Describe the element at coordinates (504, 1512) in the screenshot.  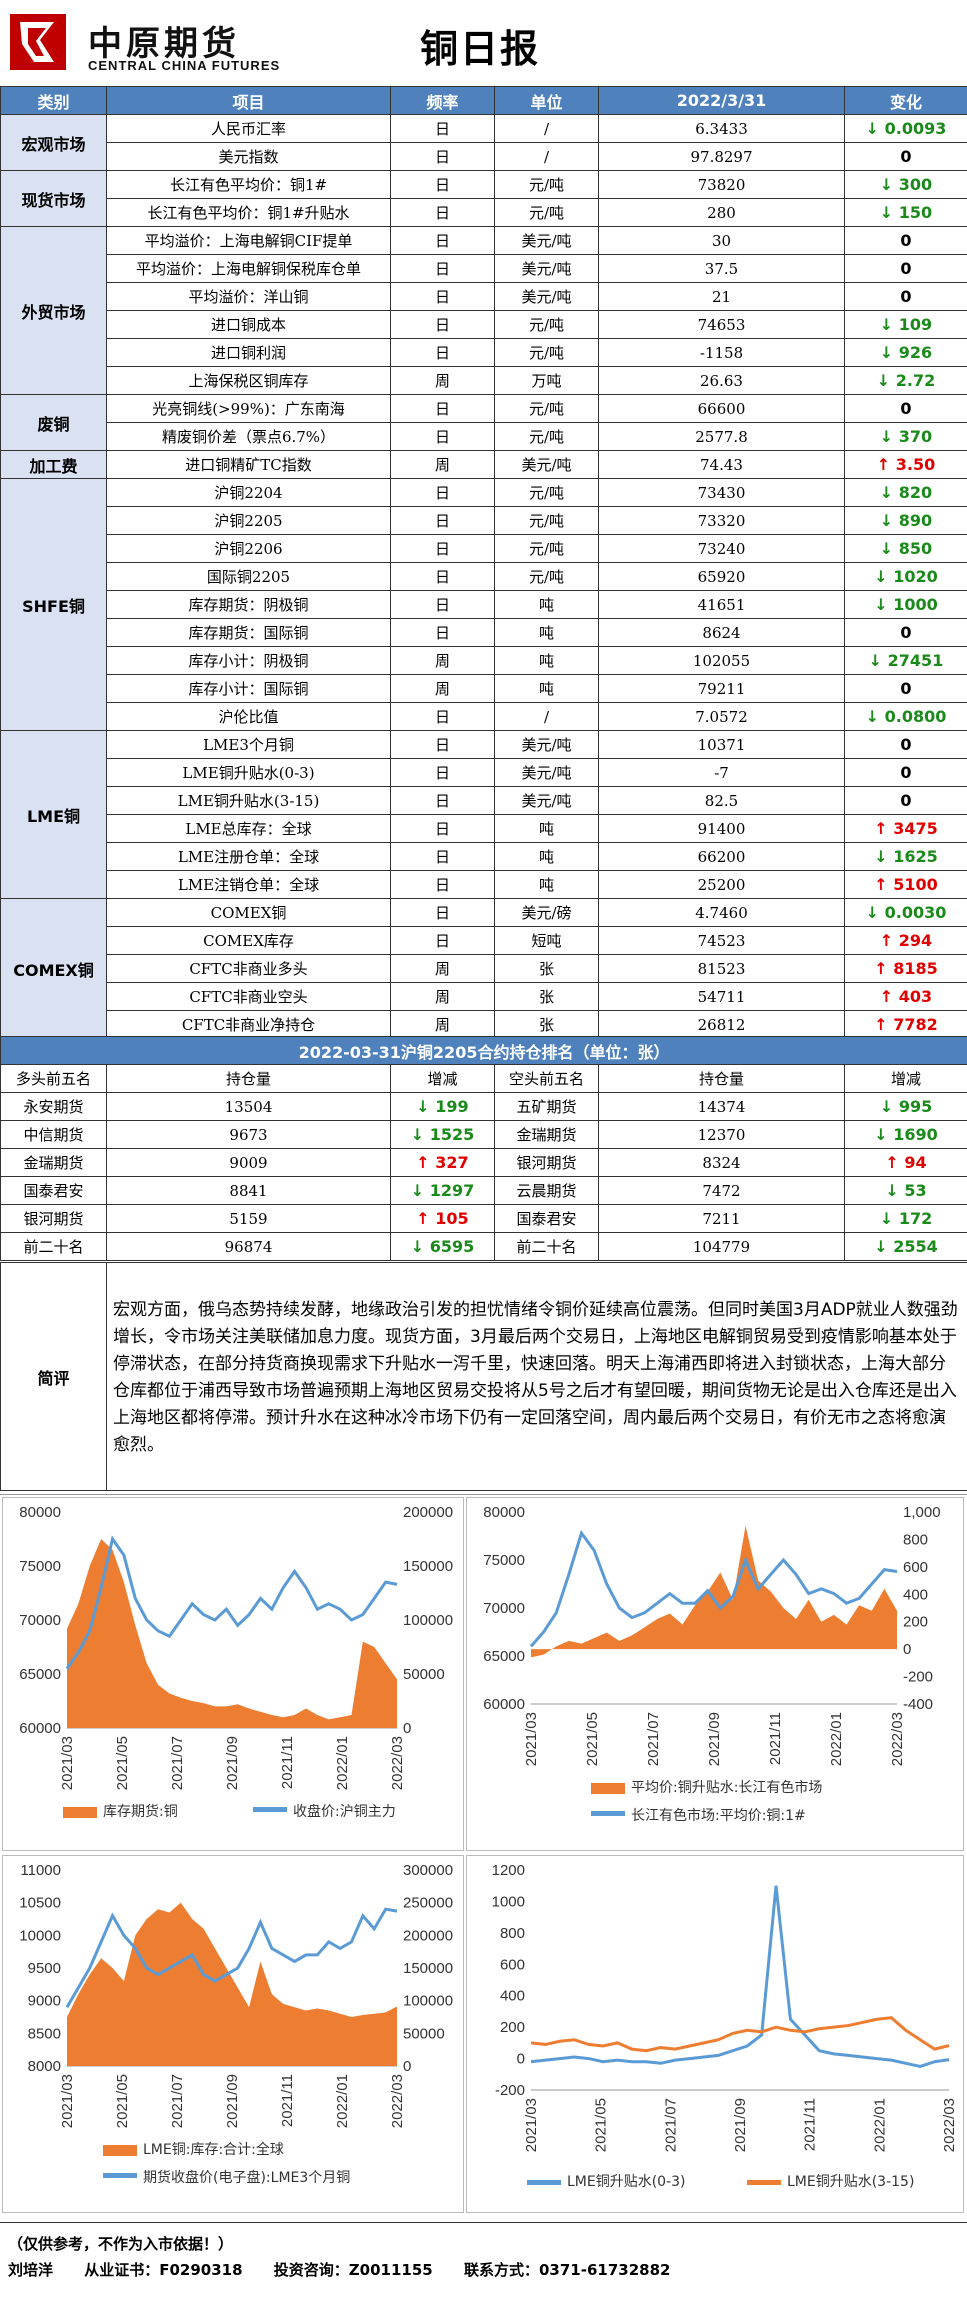
I see `y-tick-label-left: 80000` at that location.